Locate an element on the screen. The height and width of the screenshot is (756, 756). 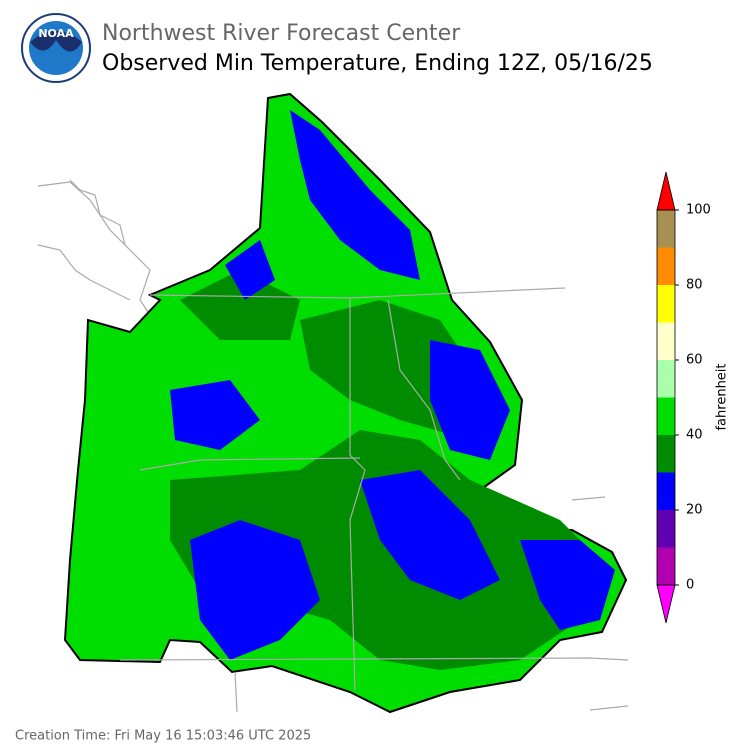
agency-title: Northwest River Forecast Center is located at coordinates (281, 33).